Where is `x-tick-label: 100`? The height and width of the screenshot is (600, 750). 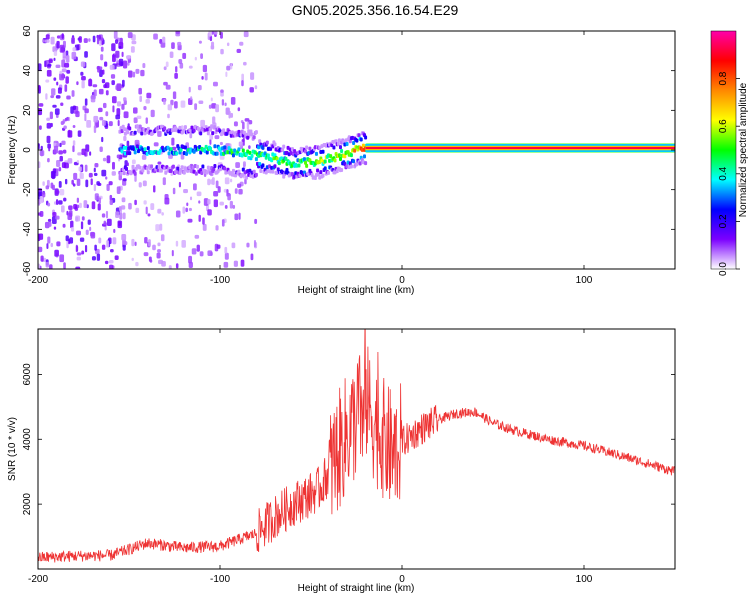 x-tick-label: 100 is located at coordinates (584, 280).